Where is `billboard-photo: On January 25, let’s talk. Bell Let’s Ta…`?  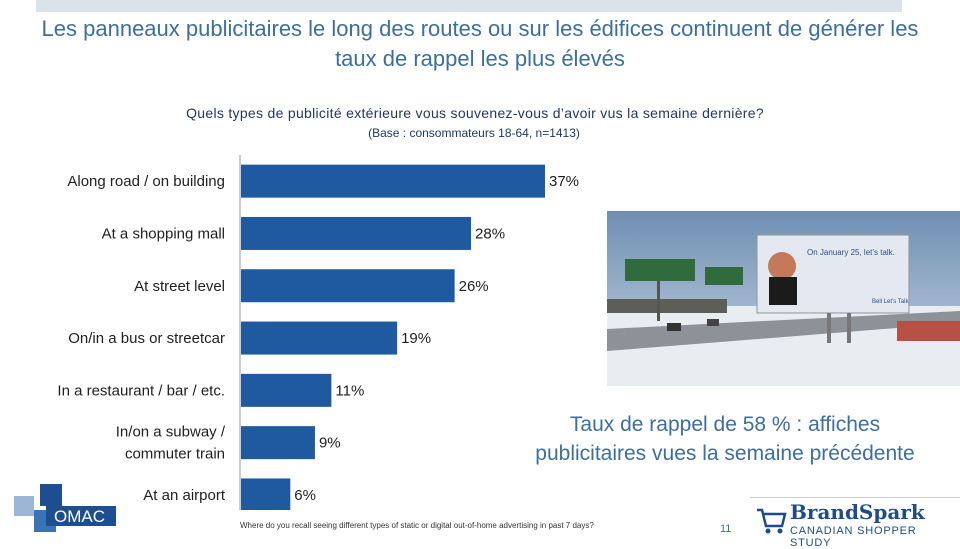
billboard-photo: On January 25, let’s talk. Bell Let’s Ta… is located at coordinates (783, 298).